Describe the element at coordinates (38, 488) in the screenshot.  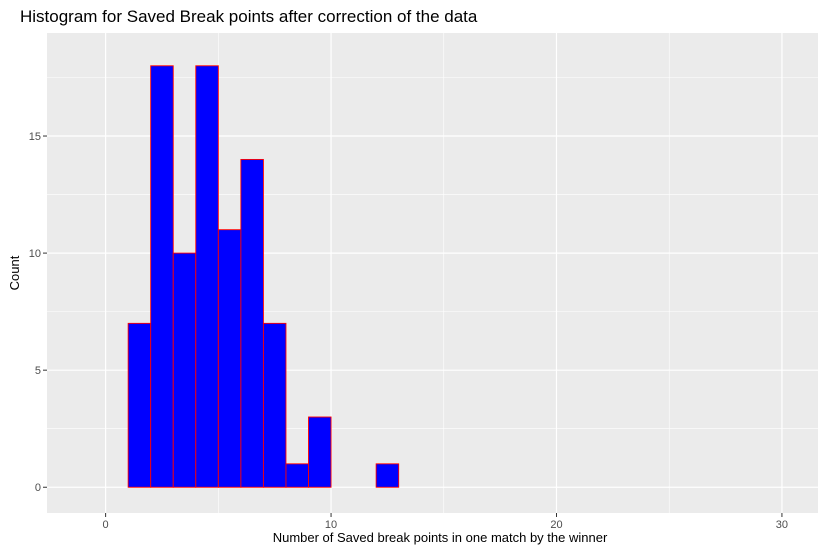
I see `y-tick-label: 0` at that location.